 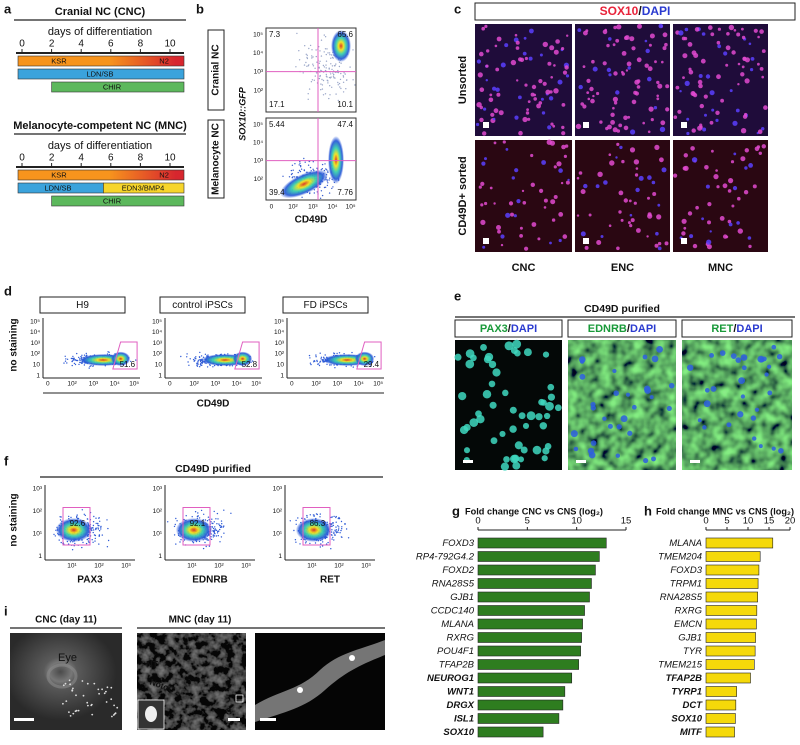 I want to click on category-label: MLANA, so click(x=457, y=624).